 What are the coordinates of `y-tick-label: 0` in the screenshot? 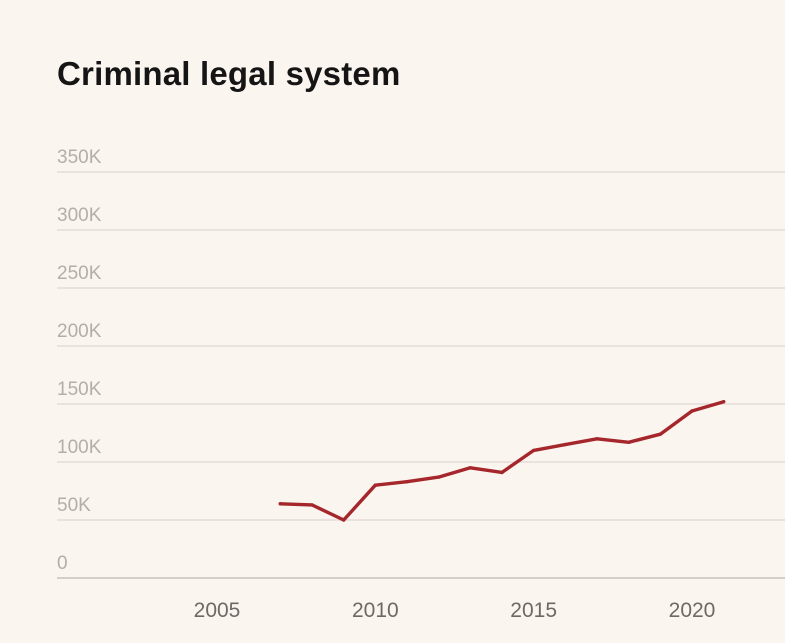 It's located at (62, 563).